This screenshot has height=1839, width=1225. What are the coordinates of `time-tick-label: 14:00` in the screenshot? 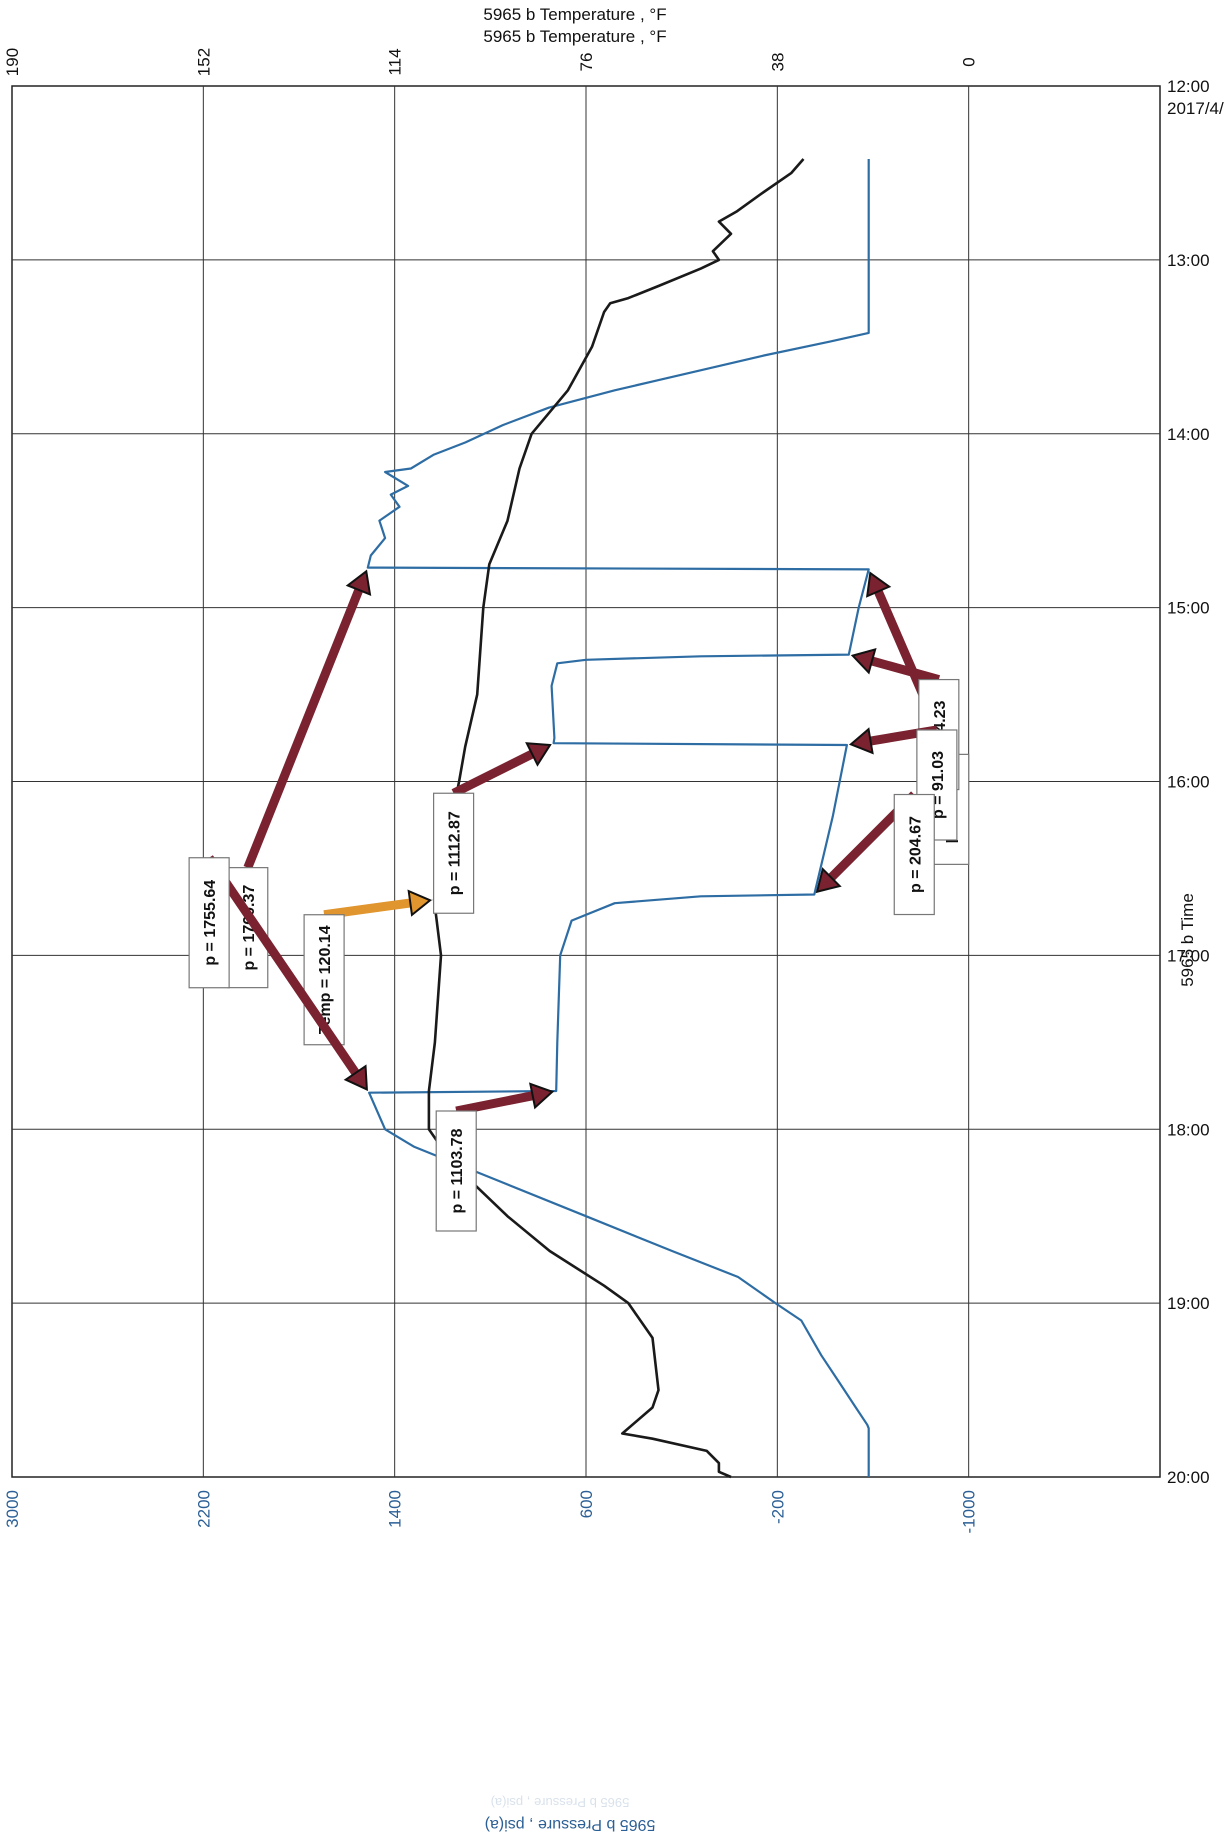 It's located at (1188, 434).